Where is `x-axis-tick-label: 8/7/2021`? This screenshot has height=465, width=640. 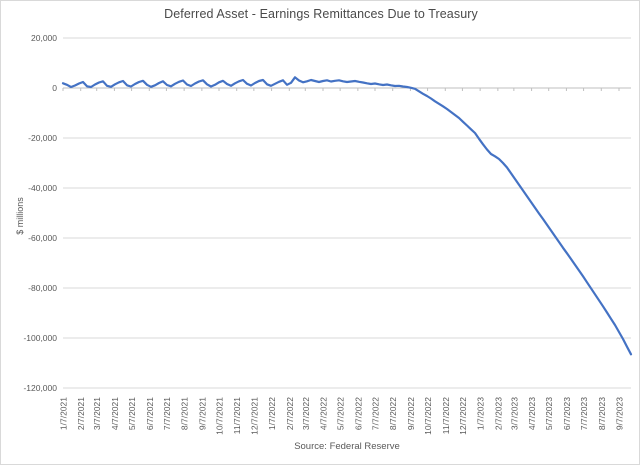 x-axis-tick-label: 8/7/2021 is located at coordinates (185, 413).